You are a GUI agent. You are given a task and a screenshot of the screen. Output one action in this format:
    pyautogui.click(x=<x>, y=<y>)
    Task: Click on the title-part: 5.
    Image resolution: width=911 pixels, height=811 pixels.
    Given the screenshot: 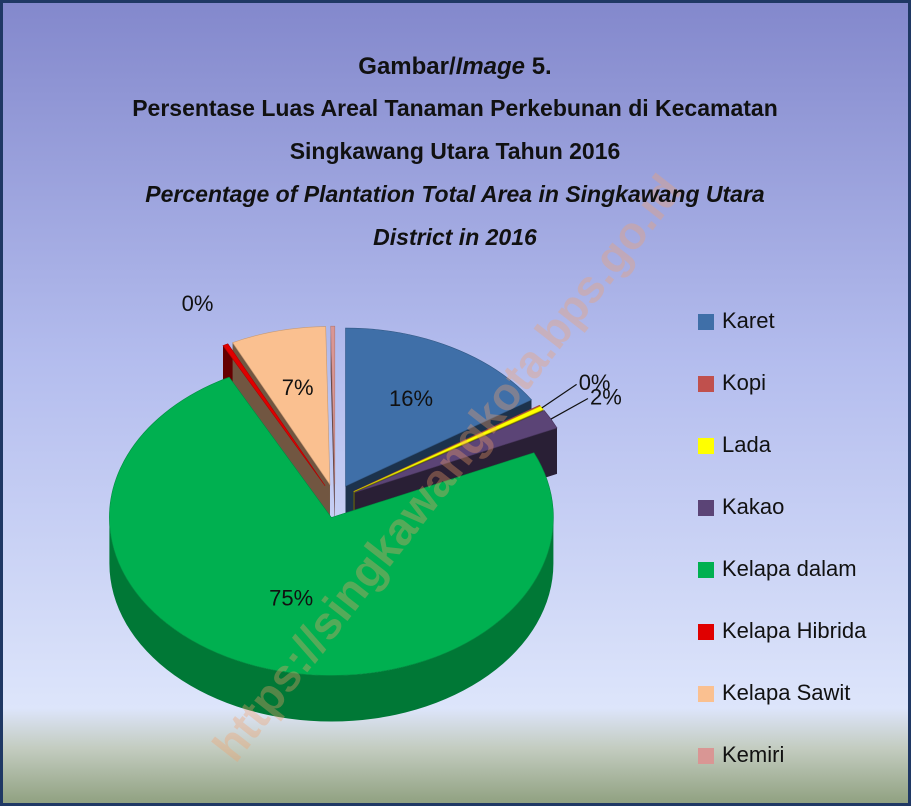 What is the action you would take?
    pyautogui.click(x=538, y=66)
    